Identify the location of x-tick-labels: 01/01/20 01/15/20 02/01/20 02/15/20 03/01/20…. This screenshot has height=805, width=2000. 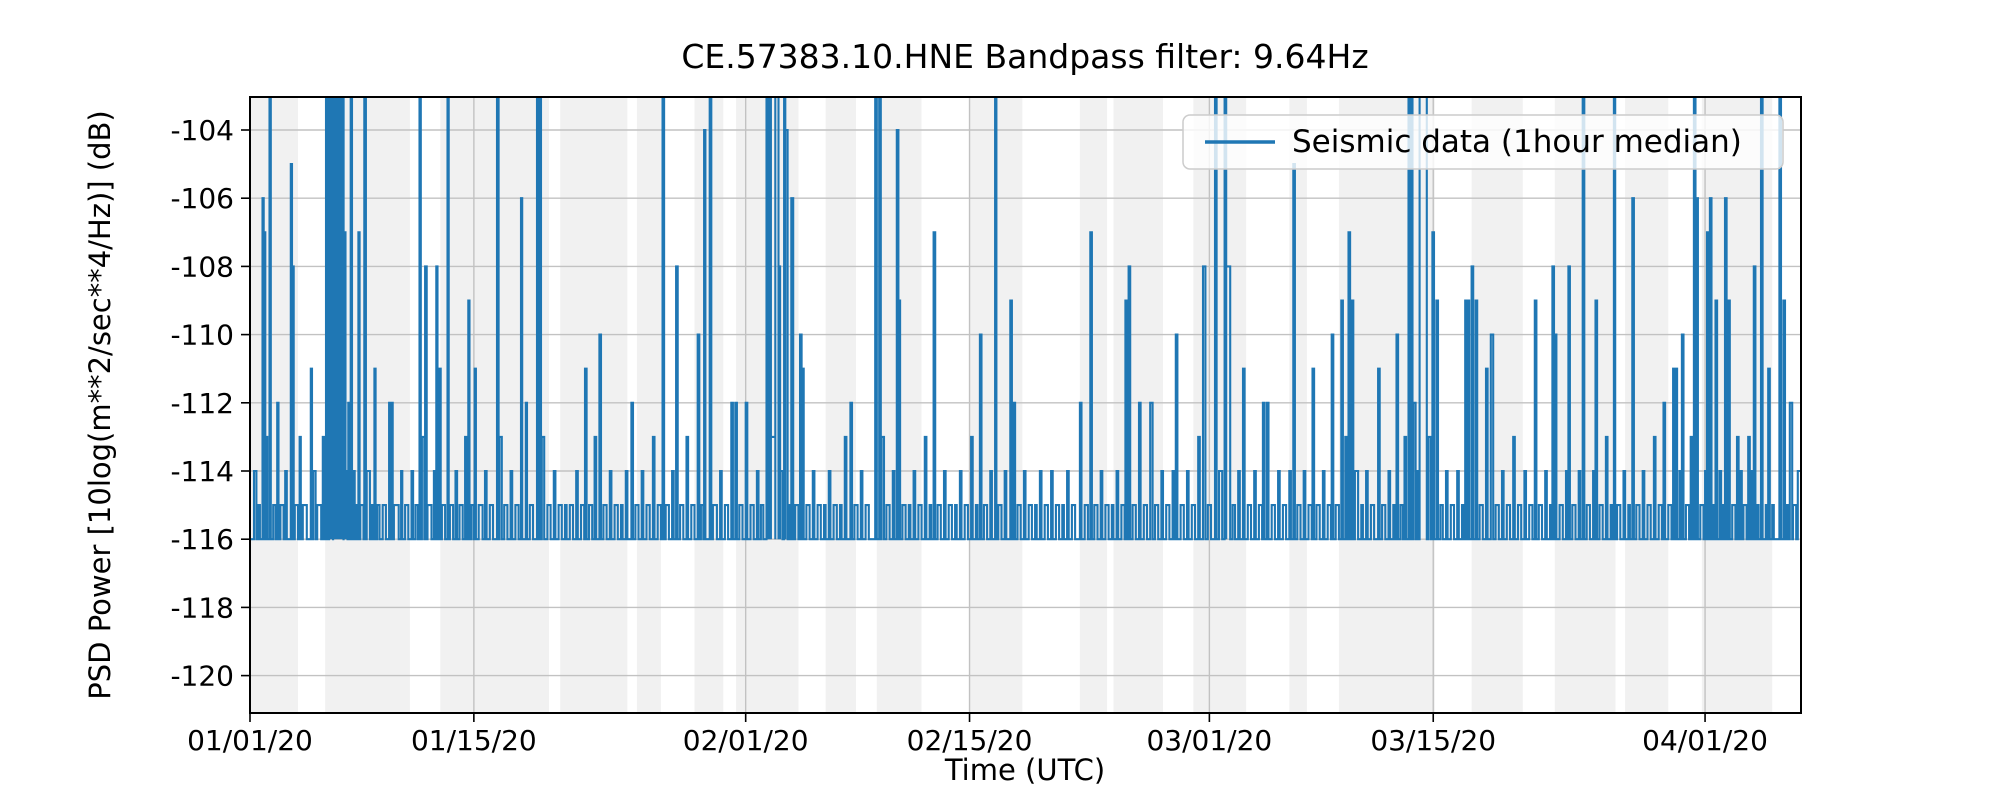
(977, 735).